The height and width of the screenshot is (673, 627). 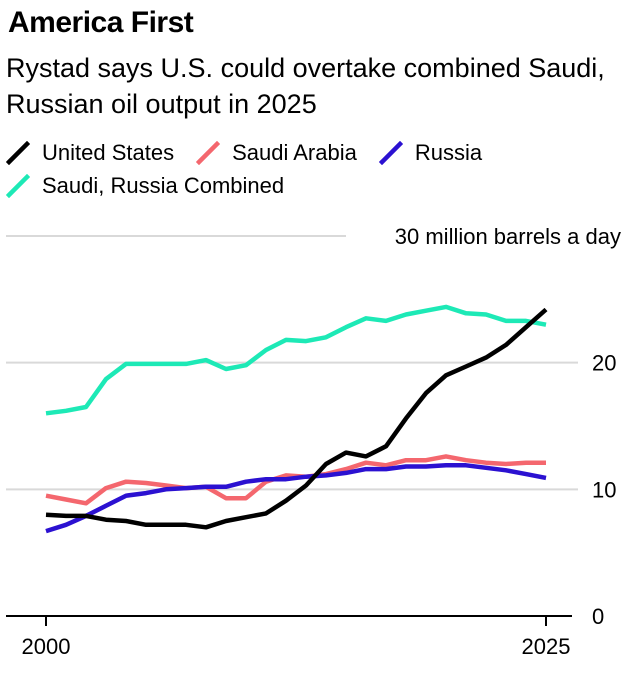 What do you see at coordinates (604, 363) in the screenshot?
I see `y-tick-label-20: 20` at bounding box center [604, 363].